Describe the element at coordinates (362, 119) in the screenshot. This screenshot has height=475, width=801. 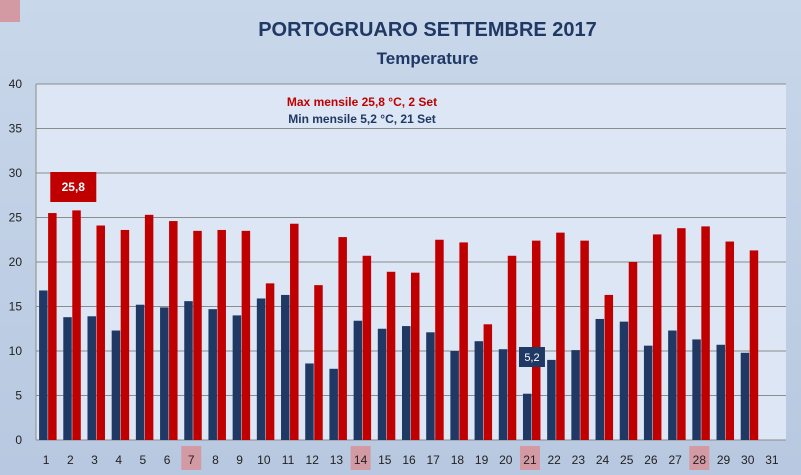
I see `annotation-min-text: Min mensile 5,2 °C, 21 Set` at that location.